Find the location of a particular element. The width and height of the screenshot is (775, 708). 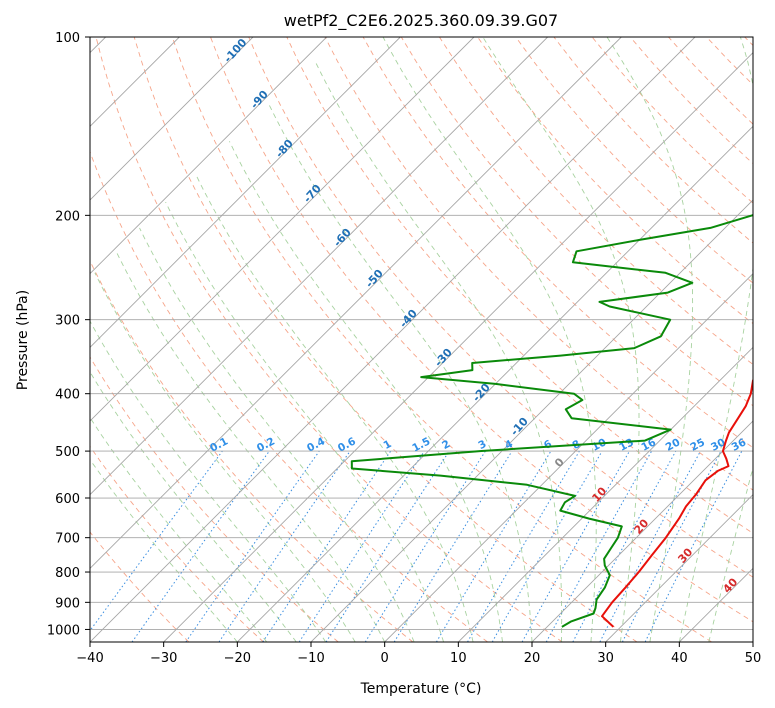

temperature-line is located at coordinates (677, 503).